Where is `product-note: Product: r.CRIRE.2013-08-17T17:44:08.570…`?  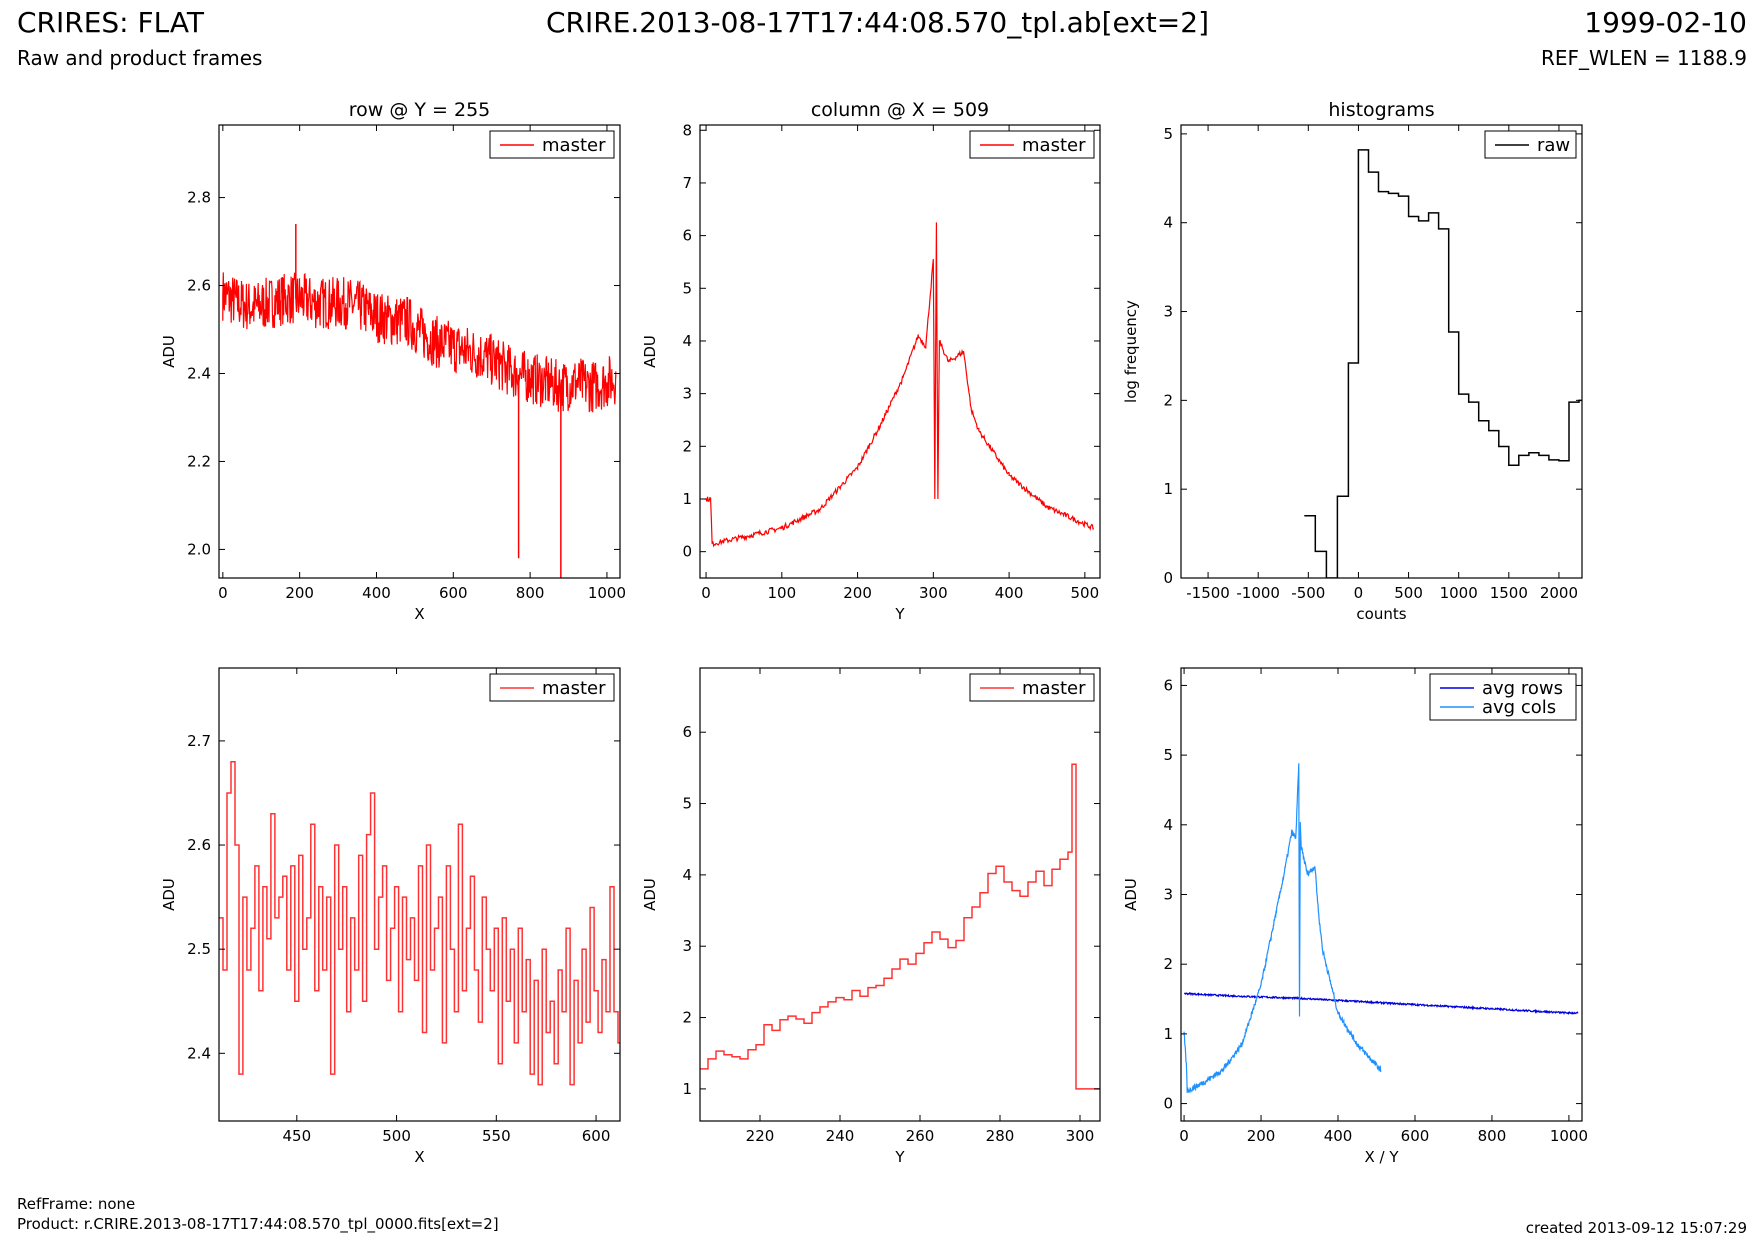 product-note: Product: r.CRIRE.2013-08-17T17:44:08.570… is located at coordinates (258, 1224).